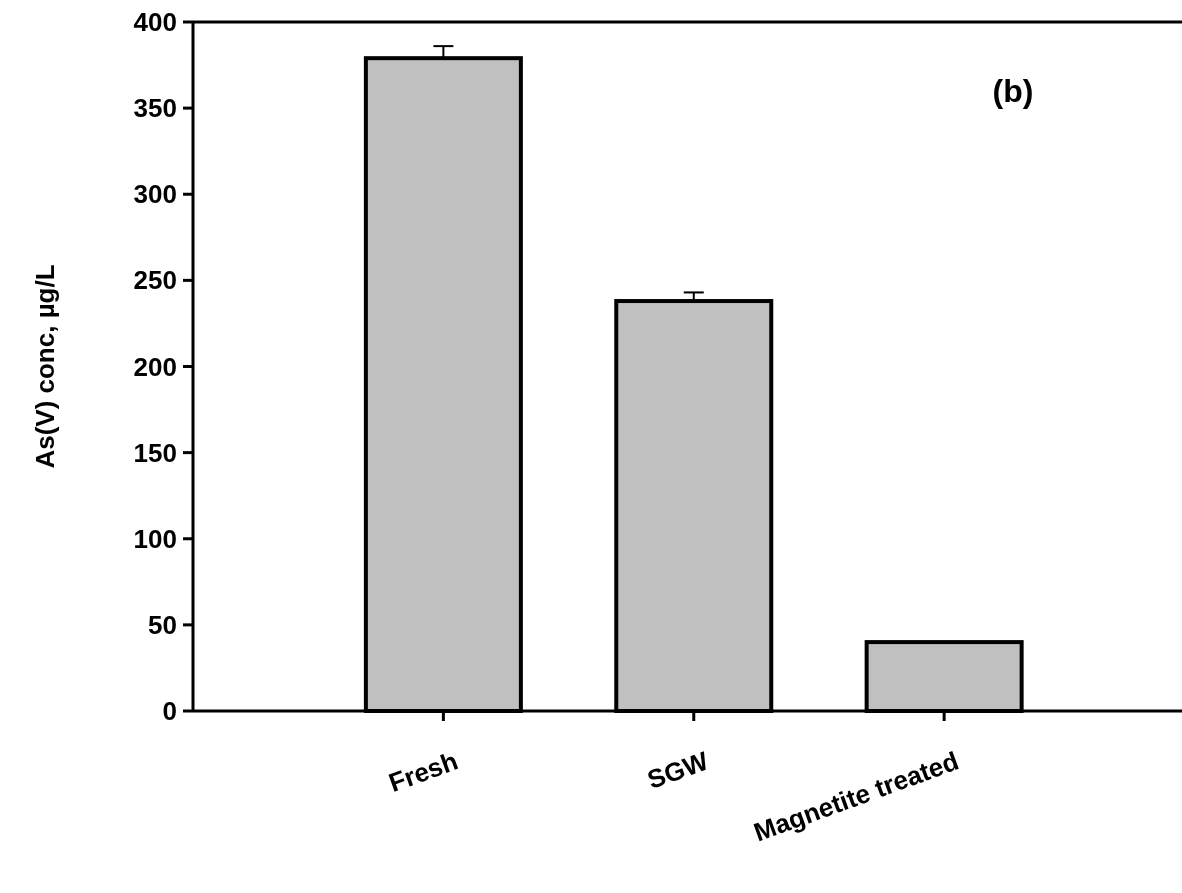  What do you see at coordinates (162, 624) in the screenshot?
I see `y-tick-label: 50` at bounding box center [162, 624].